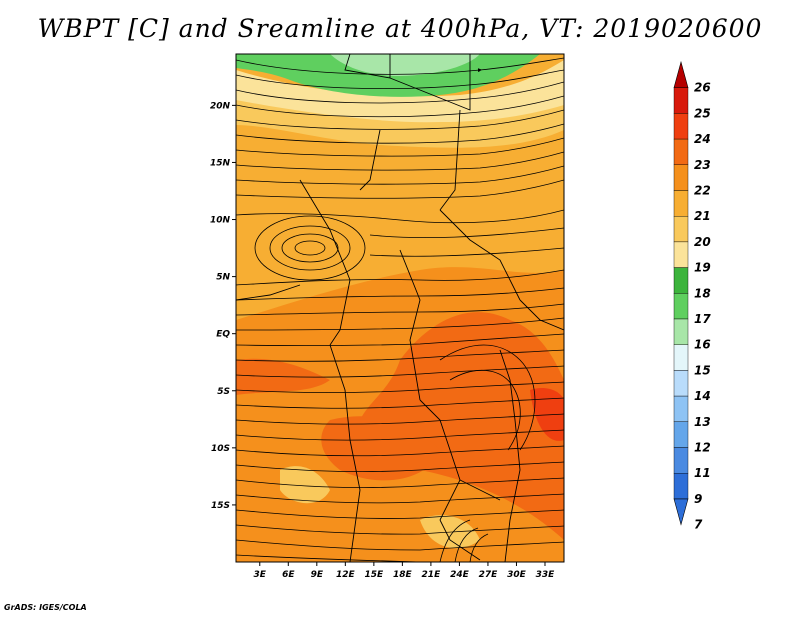 The height and width of the screenshot is (618, 800). Describe the element at coordinates (489, 575) in the screenshot. I see `lon-tick-label: 27E` at that location.